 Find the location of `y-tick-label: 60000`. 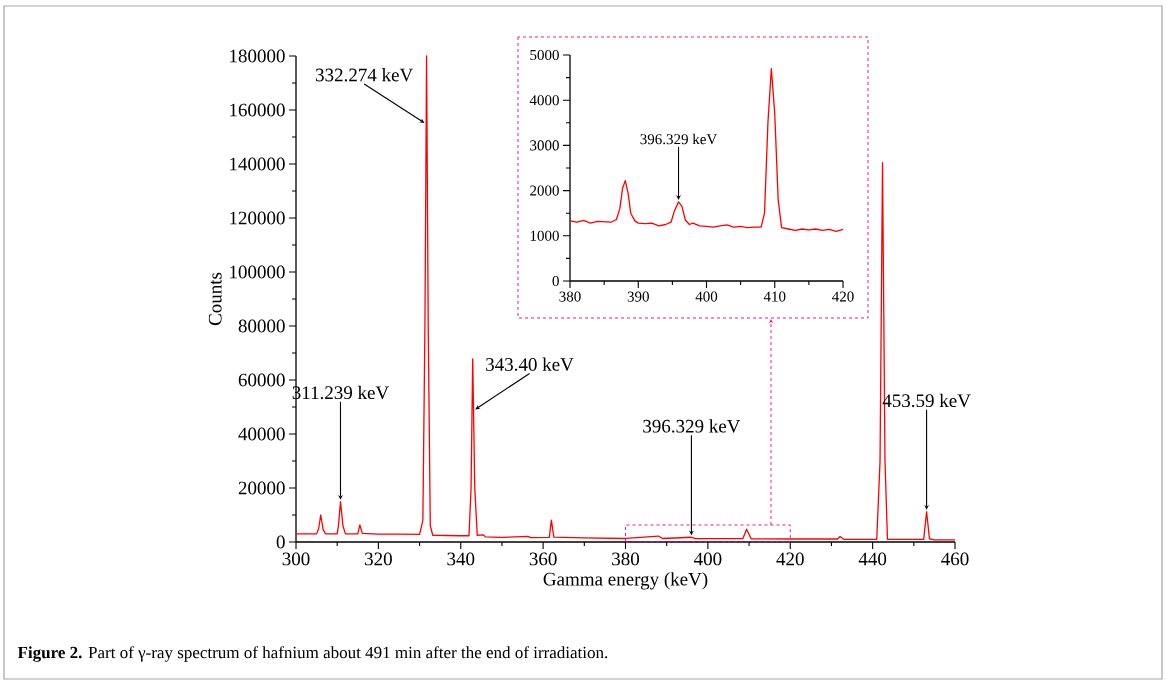

y-tick-label: 60000 is located at coordinates (261, 380).